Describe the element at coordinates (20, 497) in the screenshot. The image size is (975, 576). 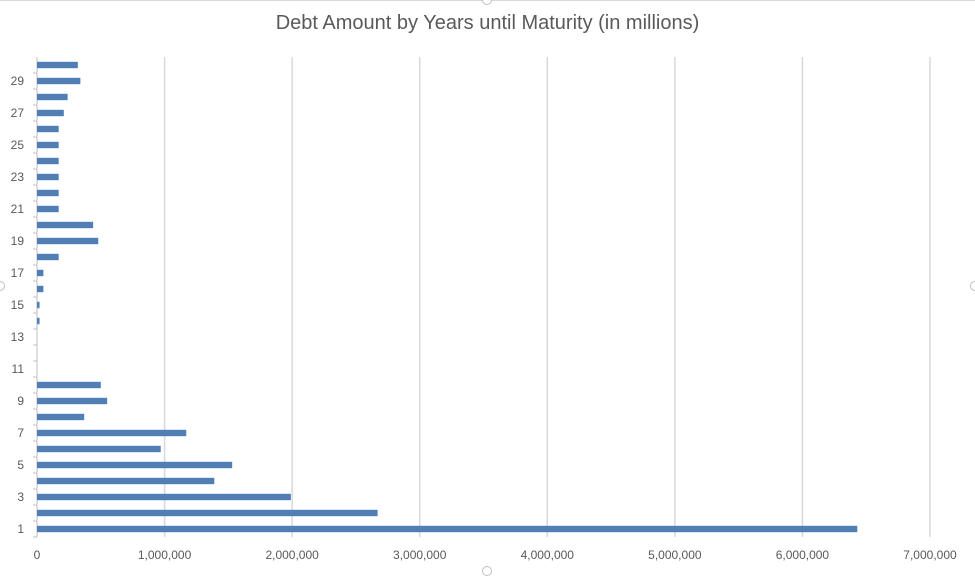
I see `y-tick-label: 3` at that location.